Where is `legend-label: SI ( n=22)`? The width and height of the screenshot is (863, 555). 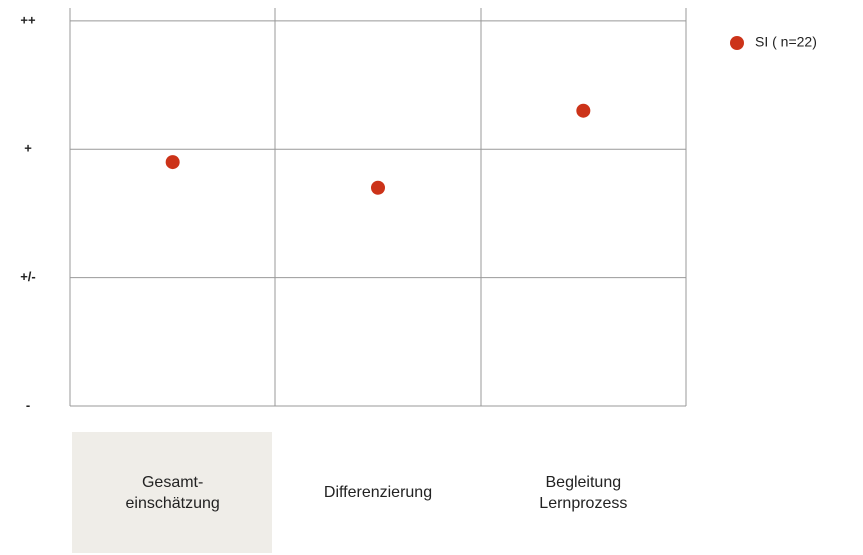 legend-label: SI ( n=22) is located at coordinates (786, 42).